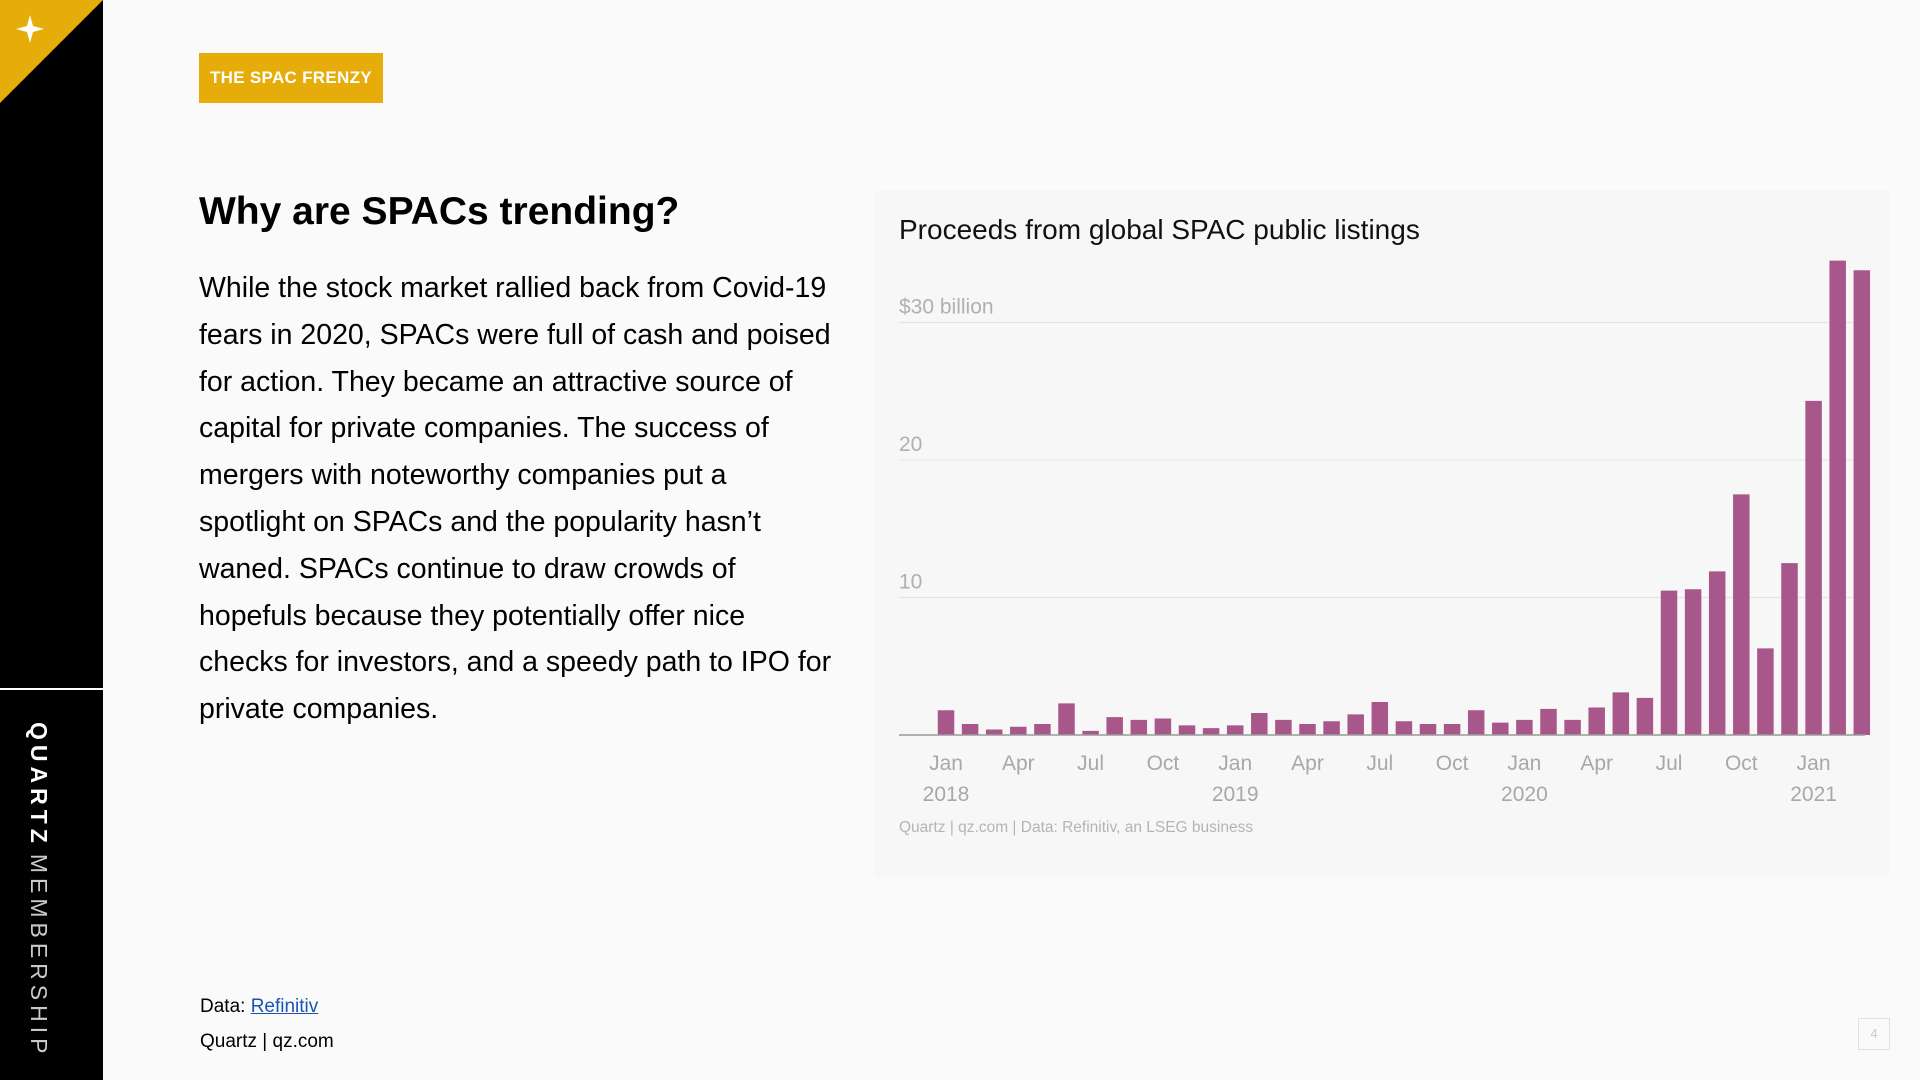 The width and height of the screenshot is (1920, 1080). I want to click on y-tick-label: $30 billion, so click(946, 307).